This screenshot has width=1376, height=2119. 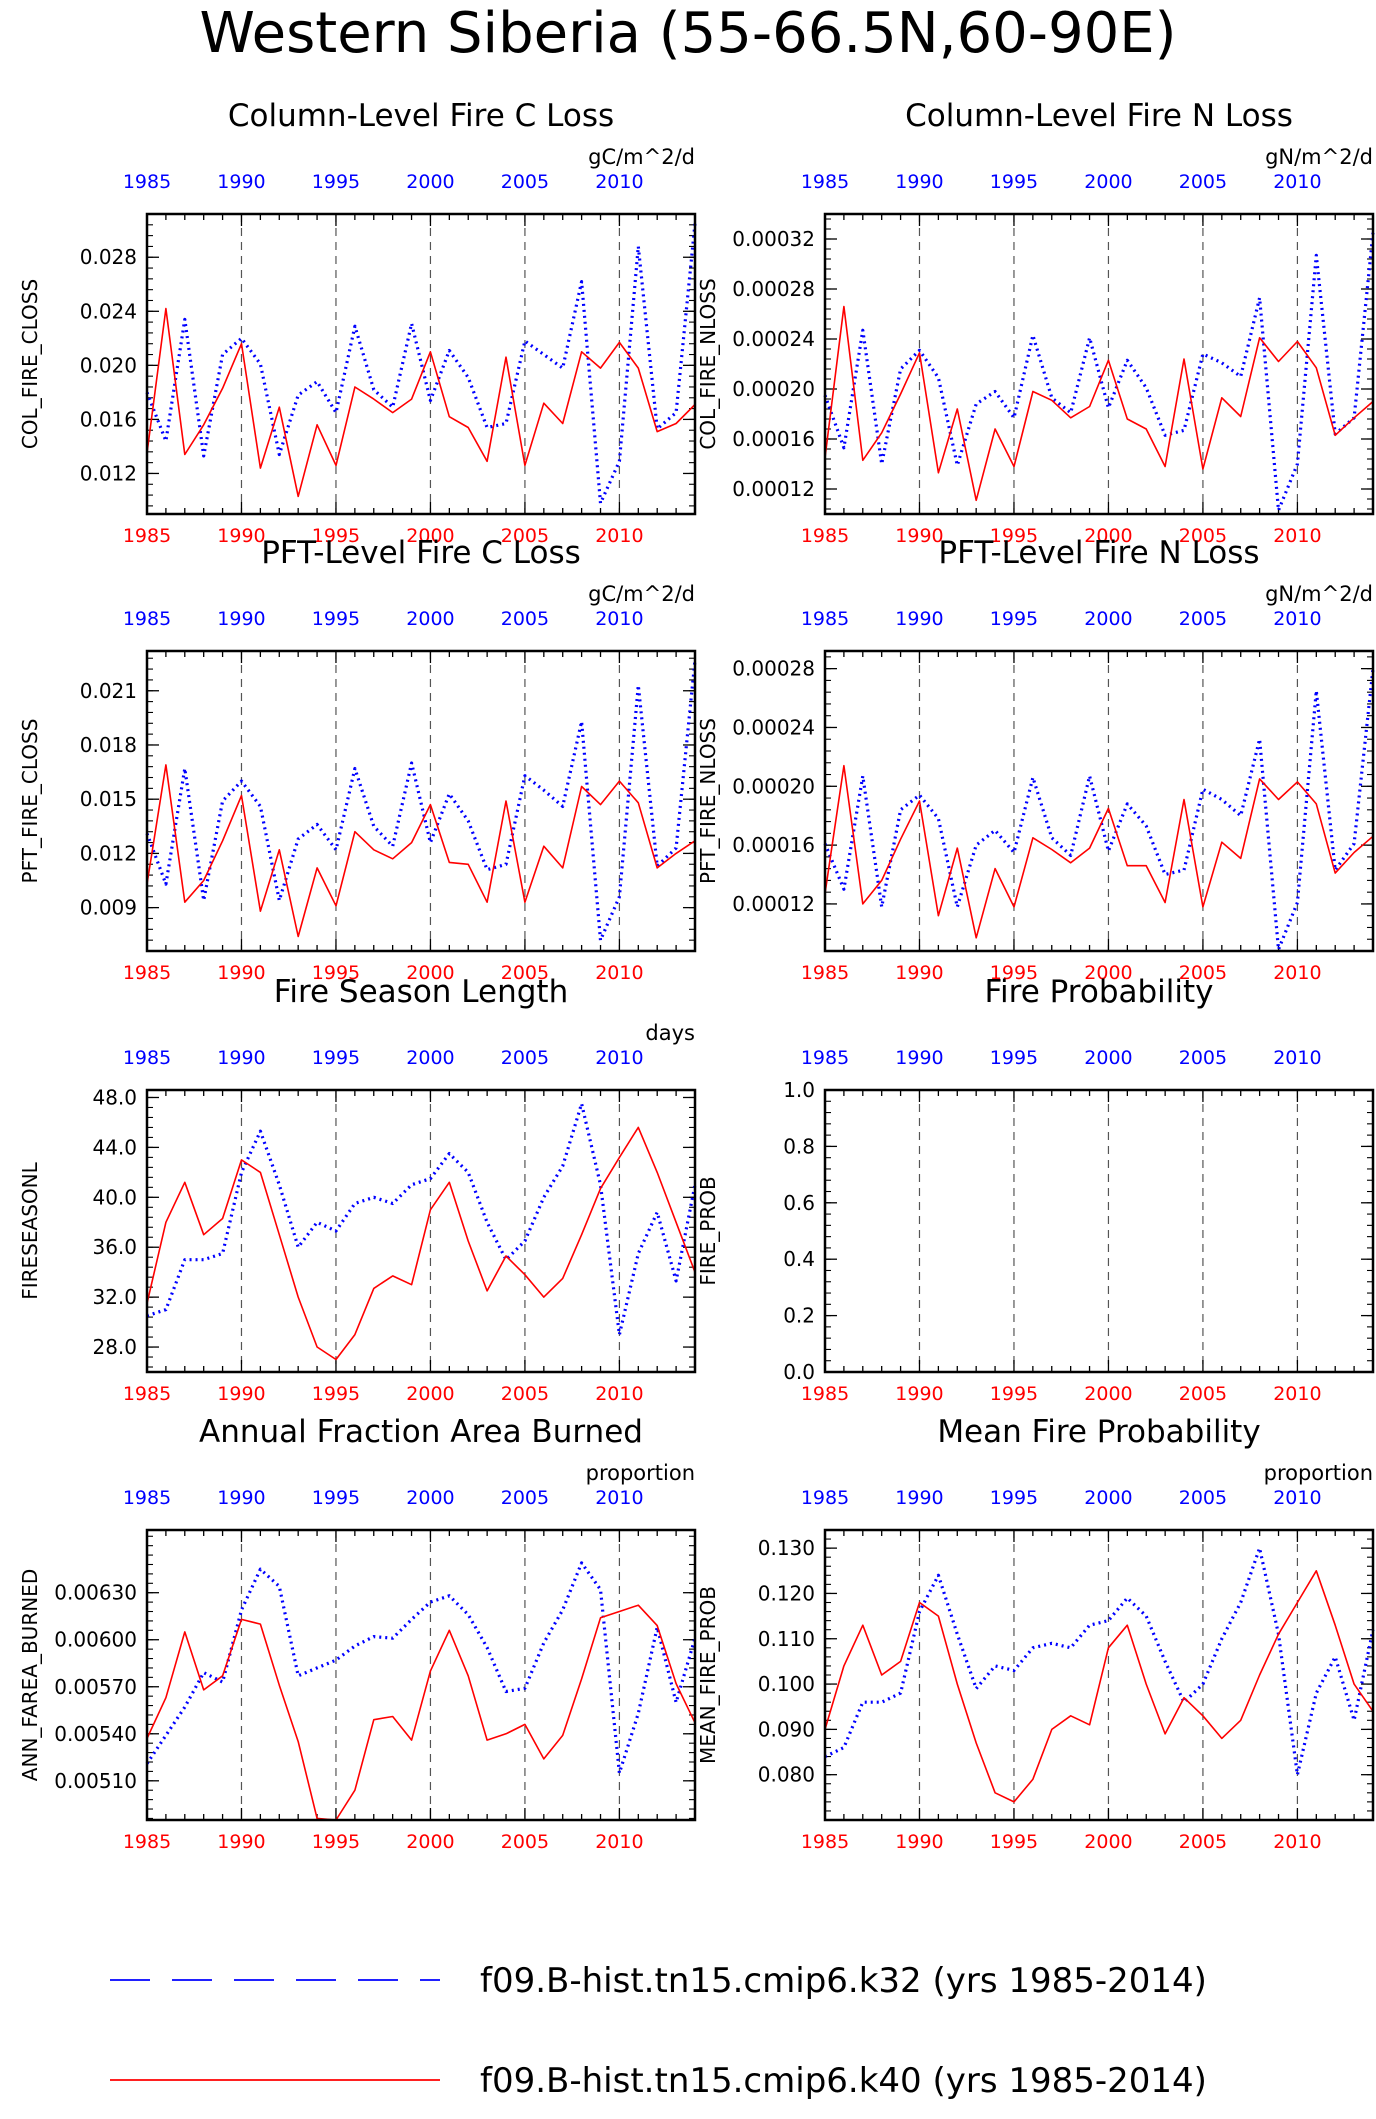 I want to click on y-tick-label: 0.0, so click(x=799, y=1372).